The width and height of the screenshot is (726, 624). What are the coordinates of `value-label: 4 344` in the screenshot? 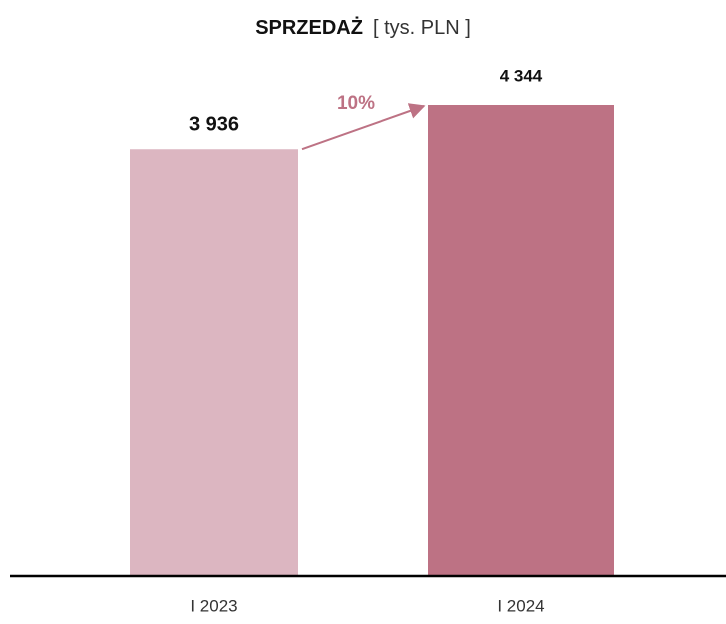 It's located at (521, 75).